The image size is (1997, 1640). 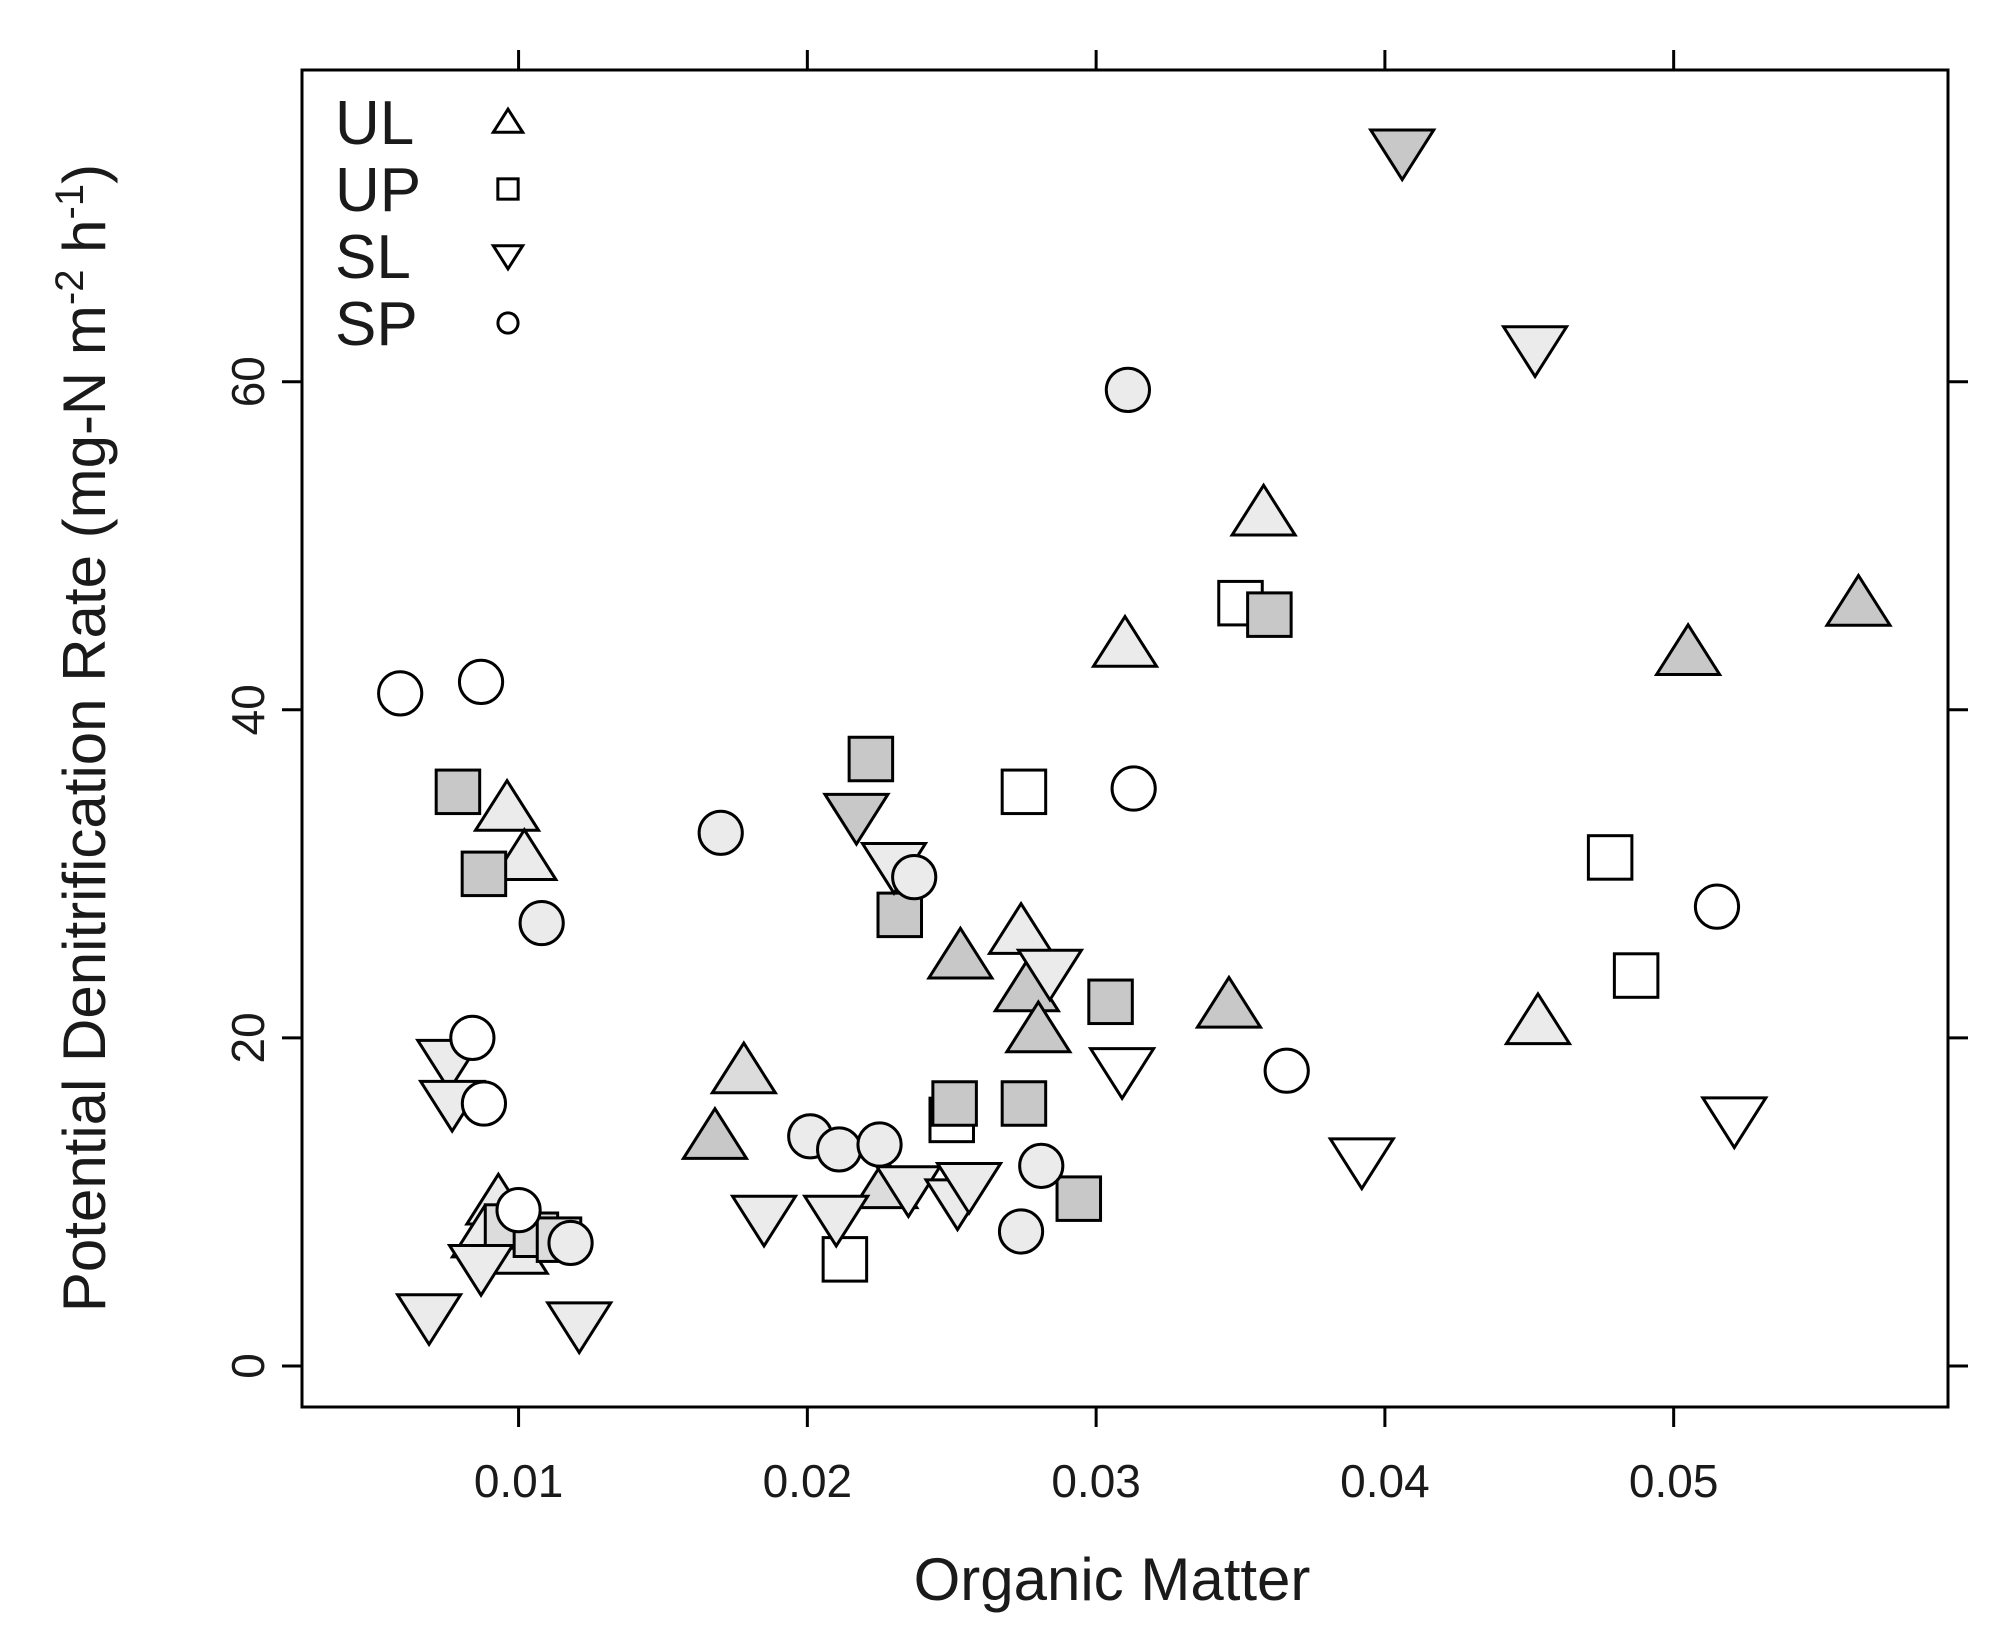 What do you see at coordinates (1112, 1579) in the screenshot?
I see `x-axis-title: Organic Matter` at bounding box center [1112, 1579].